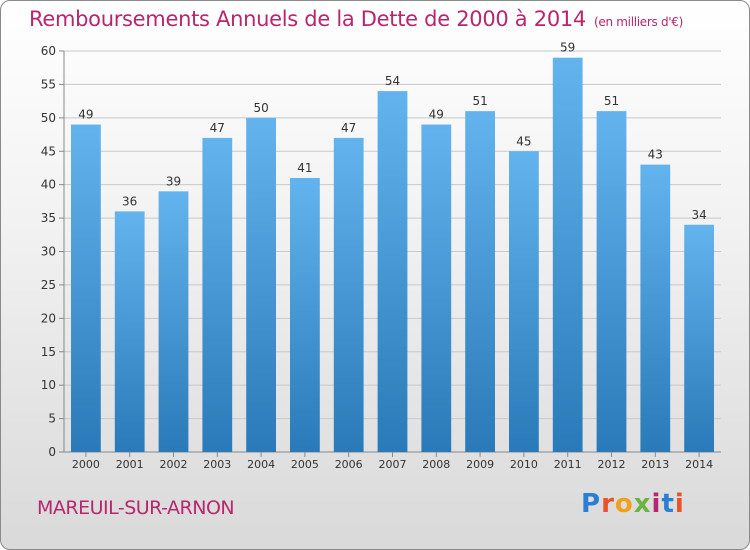  Describe the element at coordinates (305, 314) in the screenshot. I see `bar-2005` at that location.